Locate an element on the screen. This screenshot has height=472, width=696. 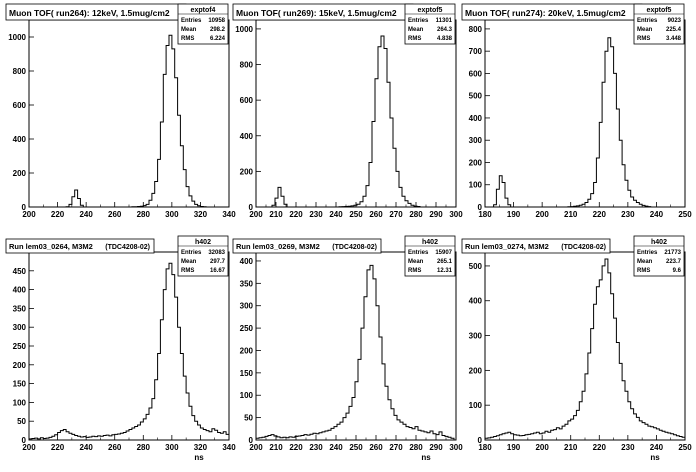
stats-value: 264.3 is located at coordinates (445, 30).